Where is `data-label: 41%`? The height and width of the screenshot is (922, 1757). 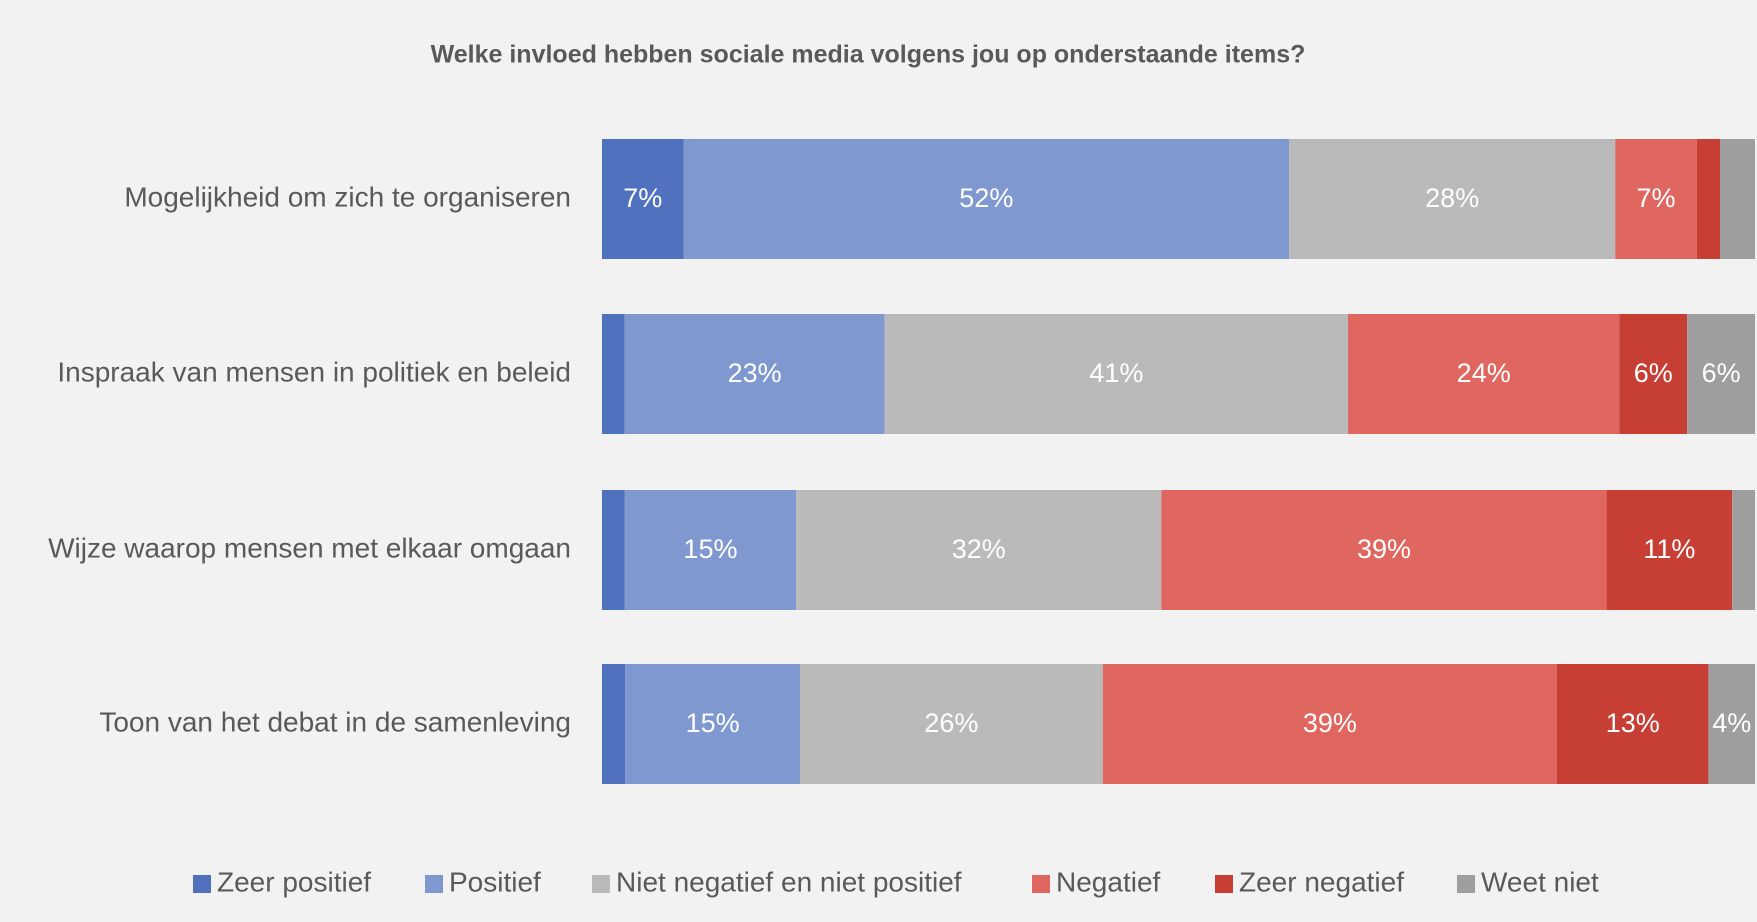
data-label: 41% is located at coordinates (1116, 373).